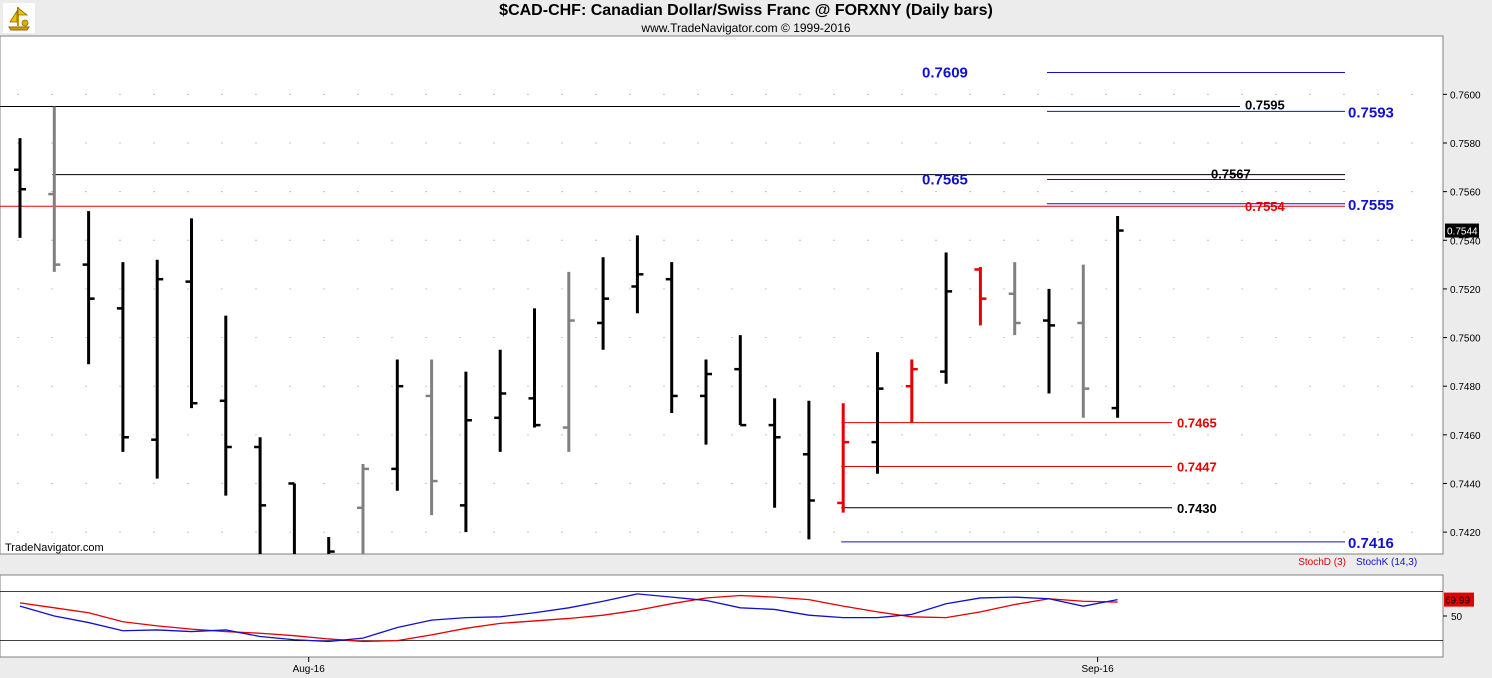 The height and width of the screenshot is (678, 1492). I want to click on level-label: 0.7447, so click(1197, 466).